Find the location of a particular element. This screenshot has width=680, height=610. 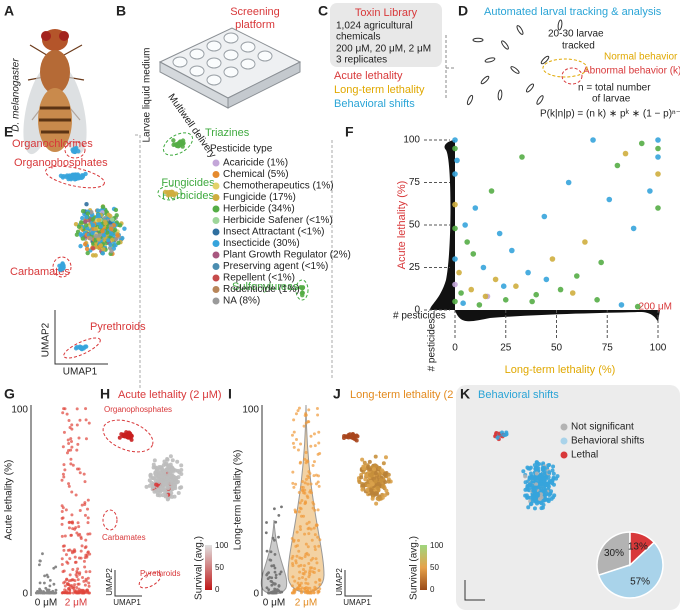

annotation: 200 μM is located at coordinates (655, 307).